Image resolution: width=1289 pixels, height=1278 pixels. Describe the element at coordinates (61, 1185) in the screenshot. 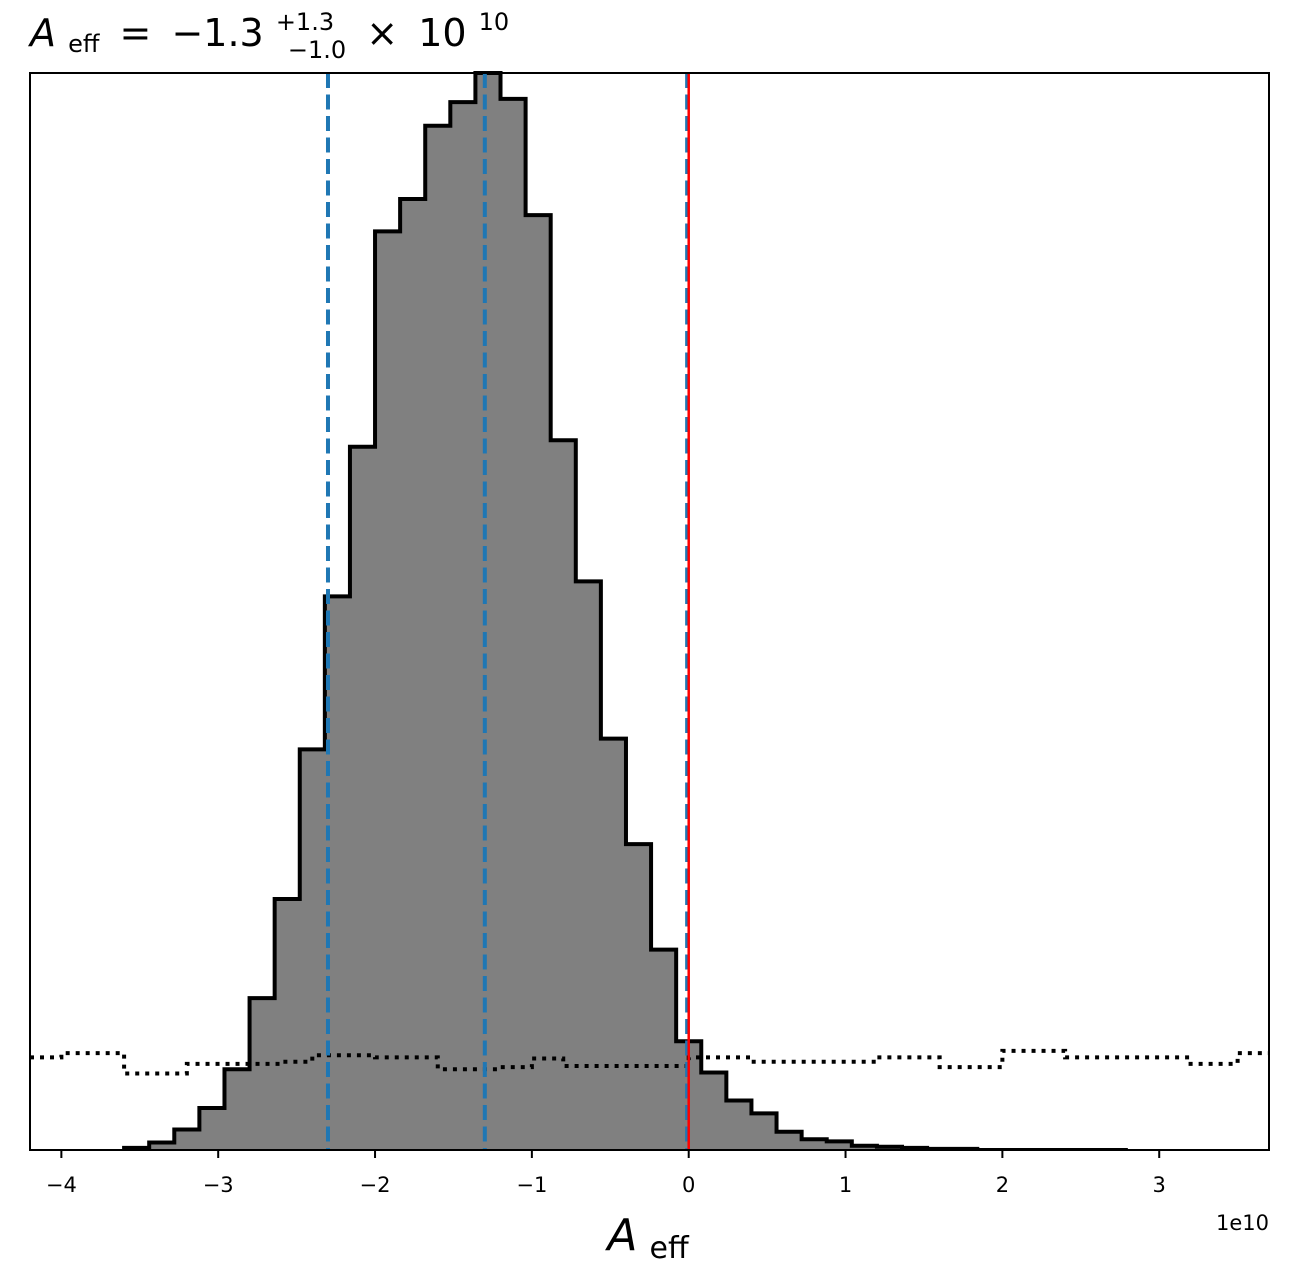

I see `x-tick-label: −4` at that location.